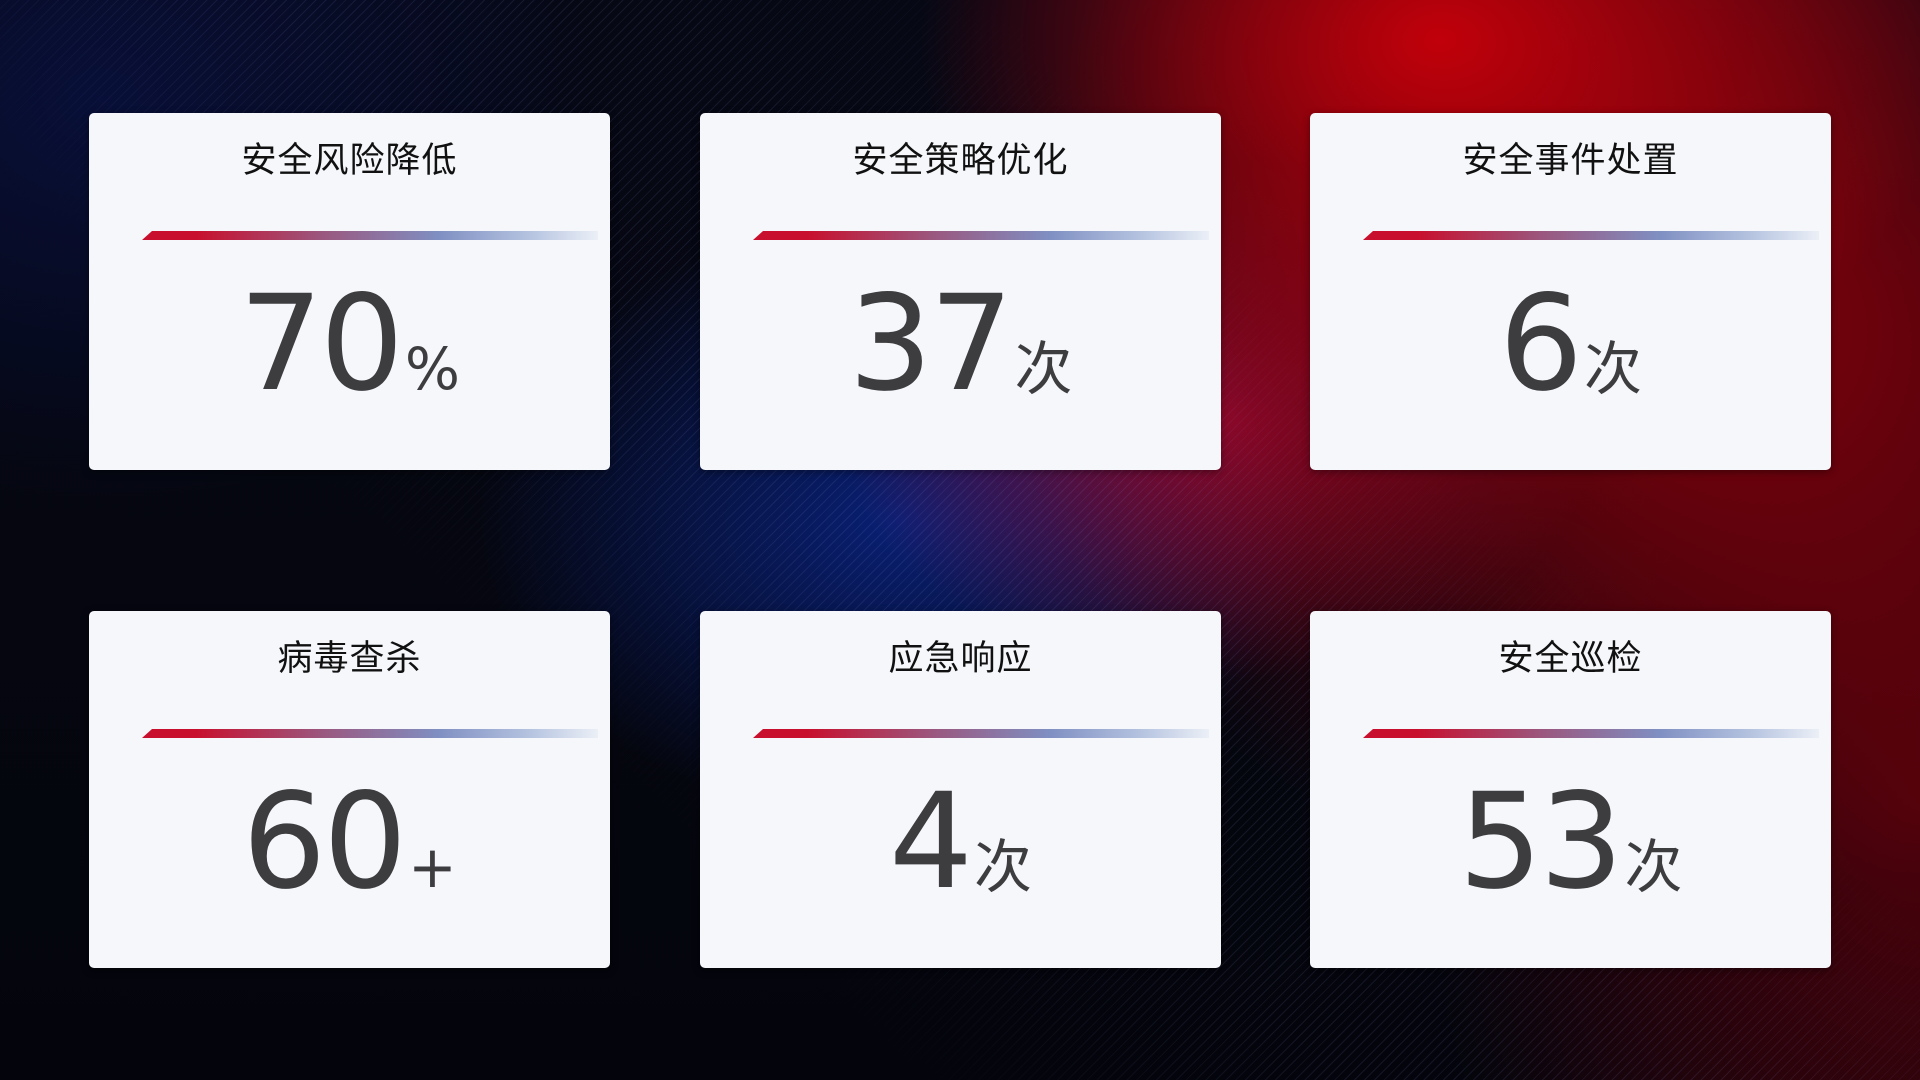 The image size is (1920, 1080). I want to click on card-title: 应急响应, so click(960, 659).